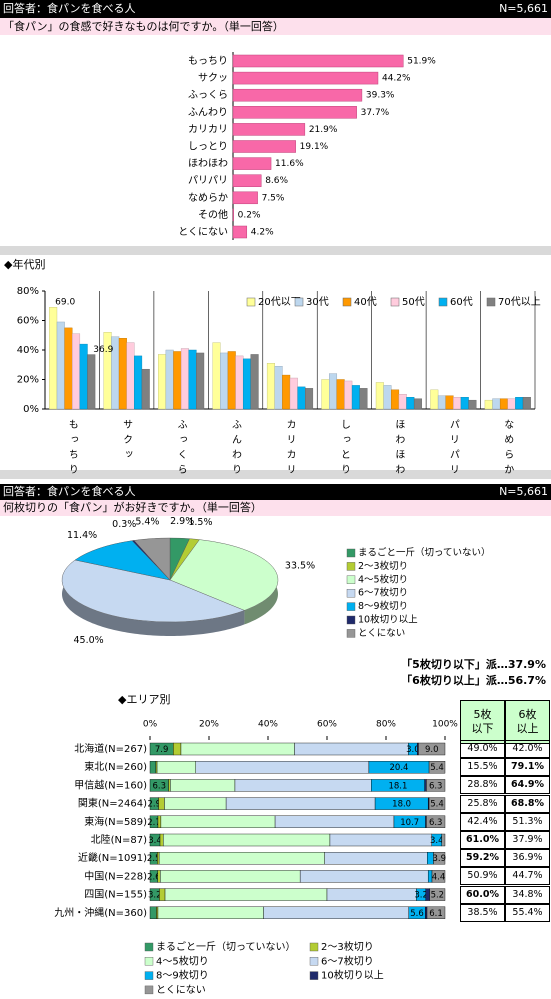 This screenshot has width=551, height=999. What do you see at coordinates (482, 722) in the screenshot?
I see `table-header: 5枚以下` at bounding box center [482, 722].